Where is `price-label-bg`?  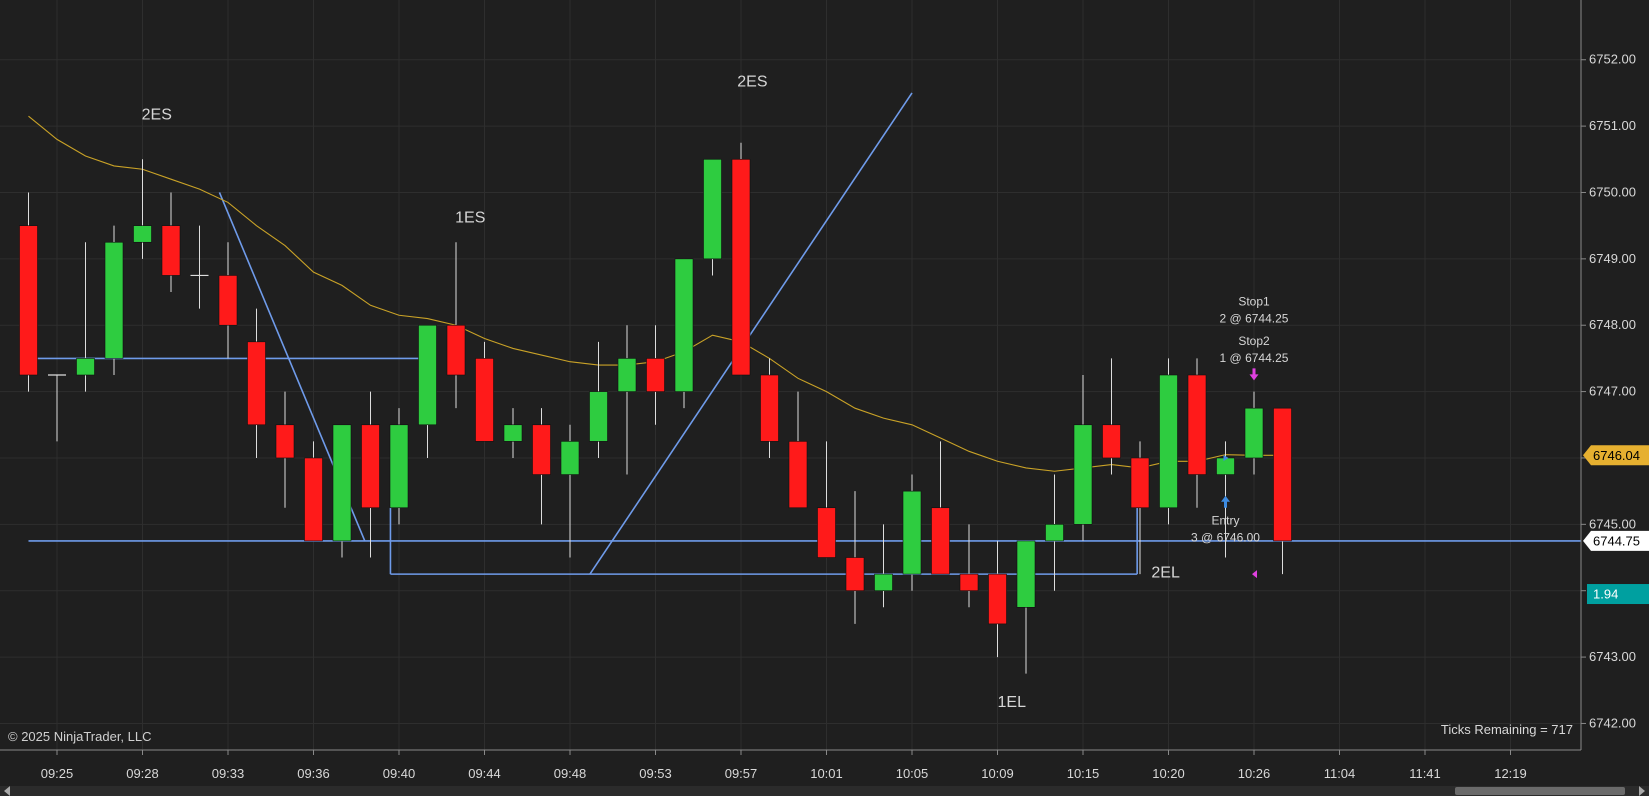
price-label-bg is located at coordinates (1616, 540).